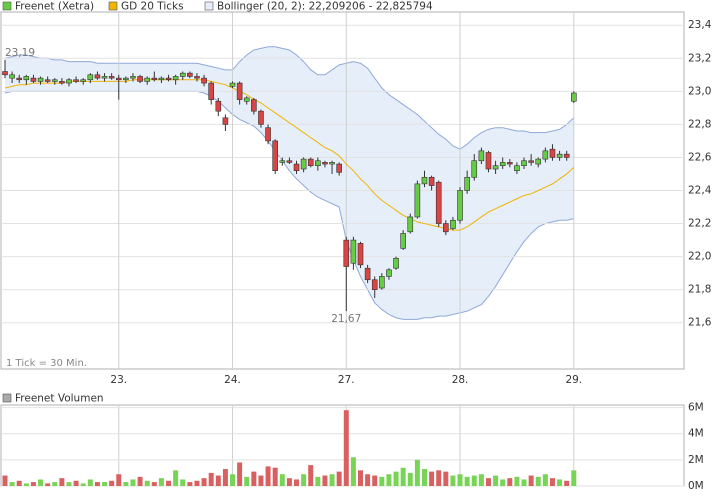 The height and width of the screenshot is (496, 726). Describe the element at coordinates (46, 363) in the screenshot. I see `footnote: 1 Tick = 30 Min.` at that location.